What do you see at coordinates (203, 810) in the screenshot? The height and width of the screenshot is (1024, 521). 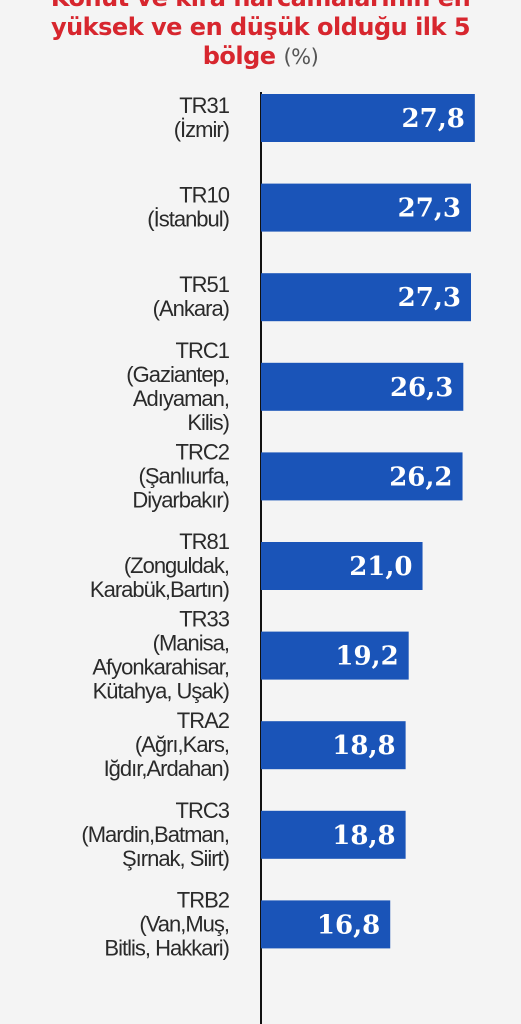 I see `category-code-label: TRC3` at bounding box center [203, 810].